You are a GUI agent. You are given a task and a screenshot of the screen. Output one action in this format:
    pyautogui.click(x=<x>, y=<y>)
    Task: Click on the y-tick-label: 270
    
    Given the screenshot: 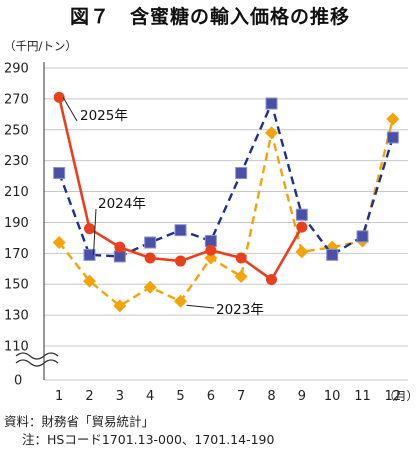 What is the action you would take?
    pyautogui.click(x=16, y=99)
    